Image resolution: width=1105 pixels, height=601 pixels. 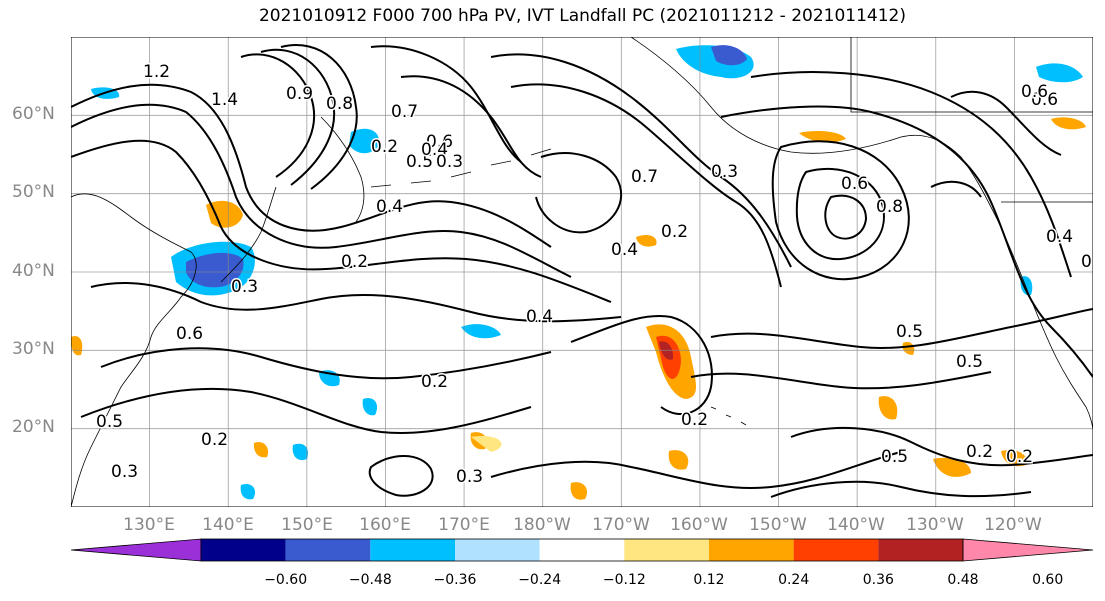 What do you see at coordinates (136, 550) in the screenshot?
I see `colorbar-extend-low` at bounding box center [136, 550].